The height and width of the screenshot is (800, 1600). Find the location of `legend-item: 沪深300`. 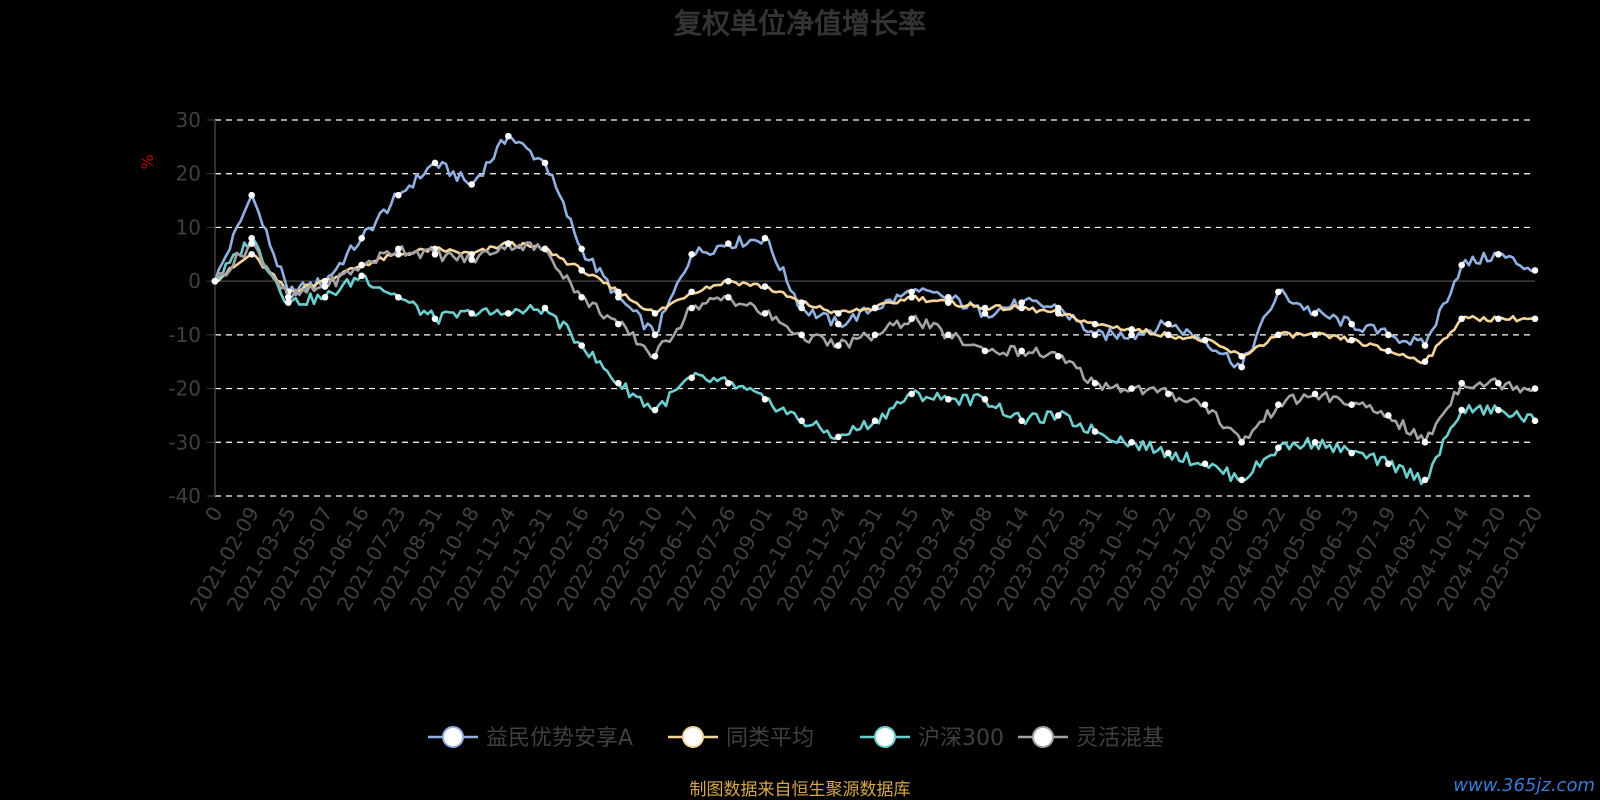

legend-item: 沪深300 is located at coordinates (932, 738).